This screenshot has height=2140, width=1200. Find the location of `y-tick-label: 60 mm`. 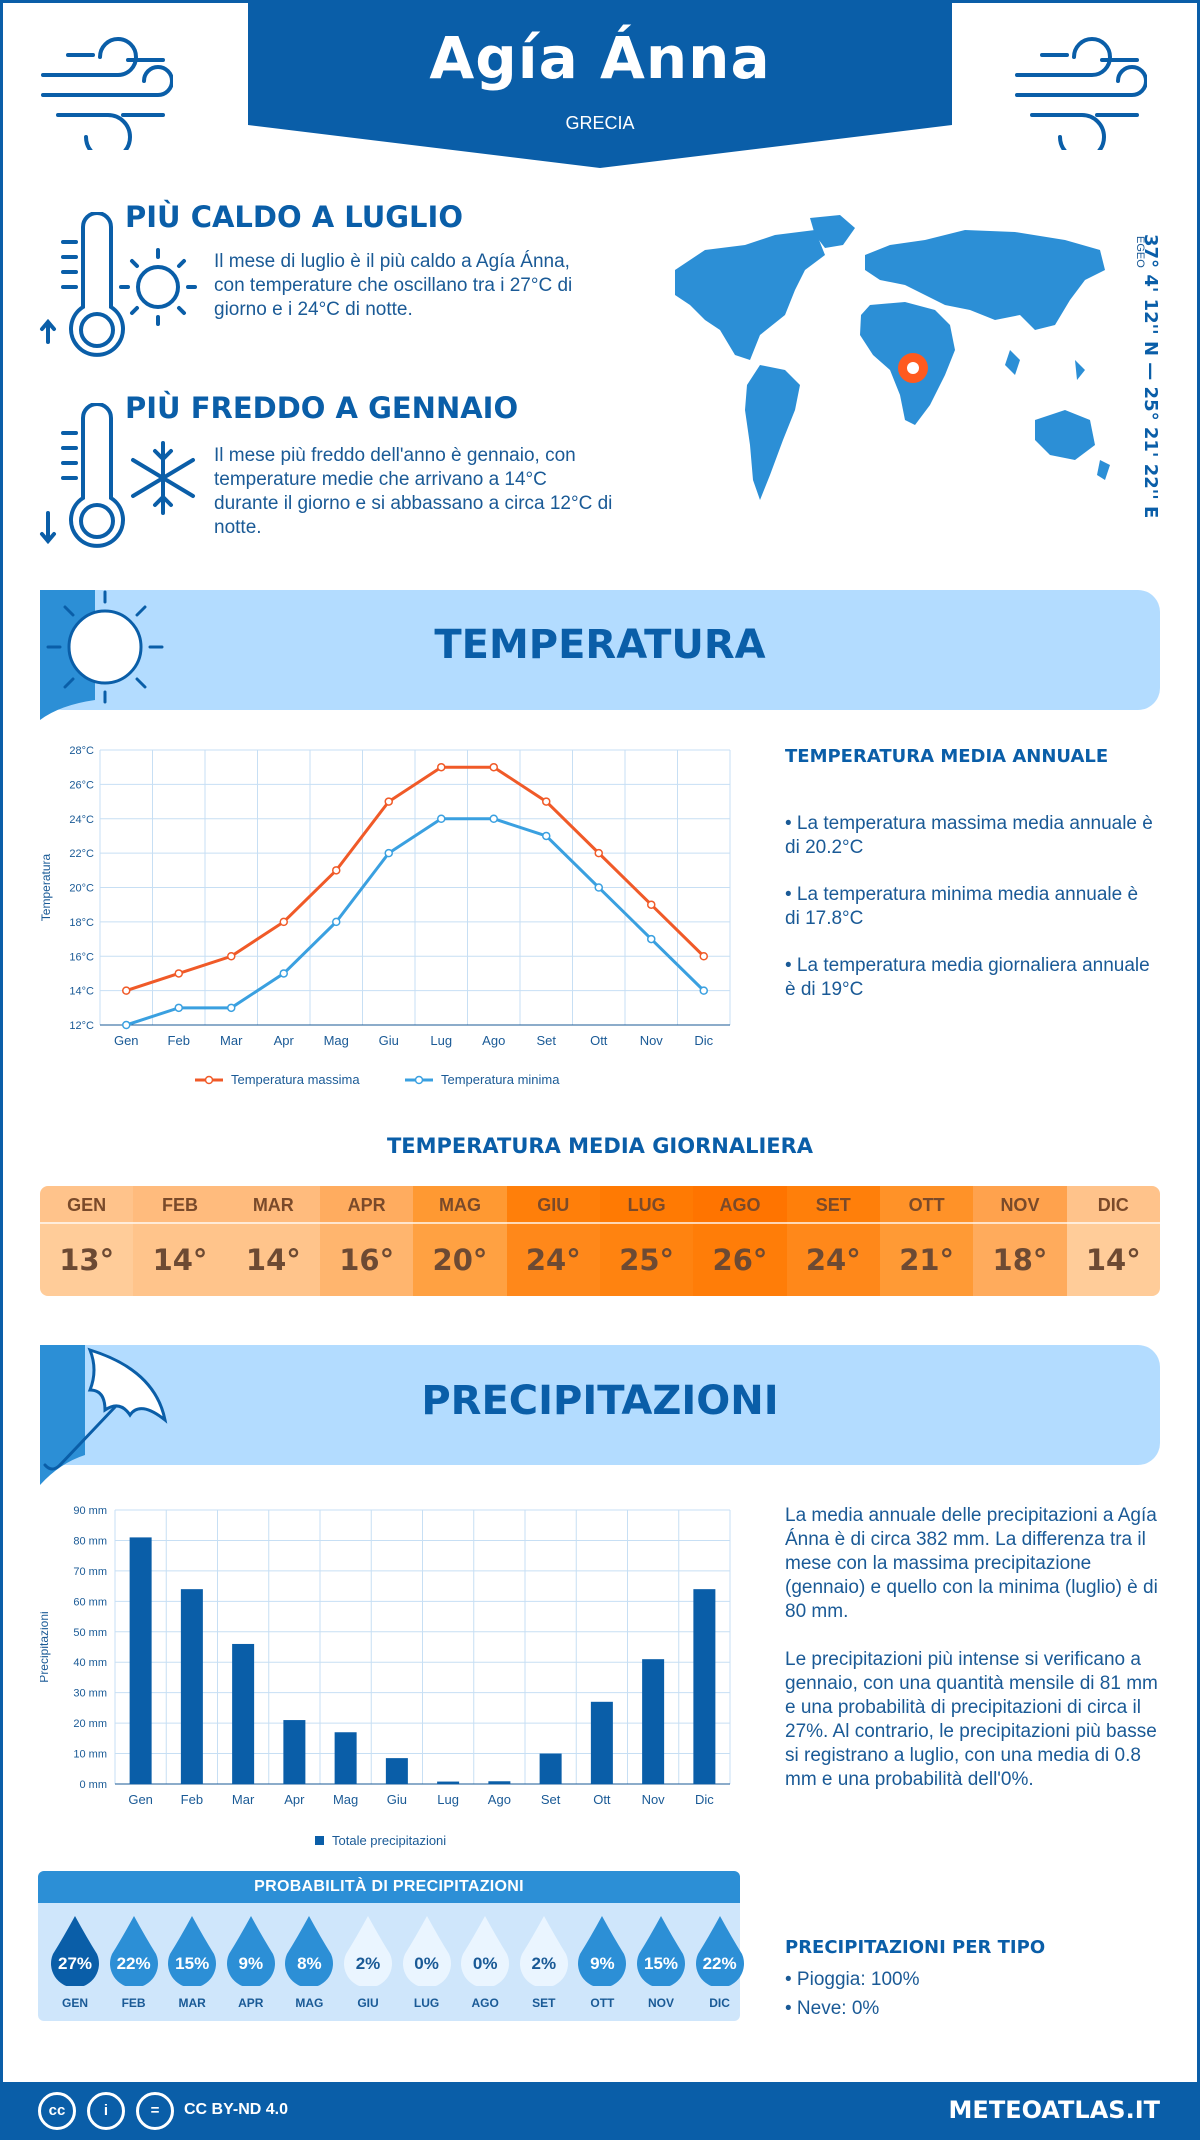

y-tick-label: 60 mm is located at coordinates (90, 1602).